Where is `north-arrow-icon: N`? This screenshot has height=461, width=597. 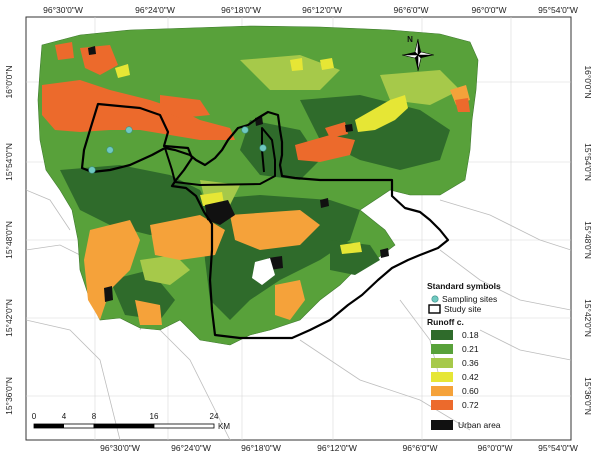
north-arrow-icon: N is located at coordinates (418, 53).